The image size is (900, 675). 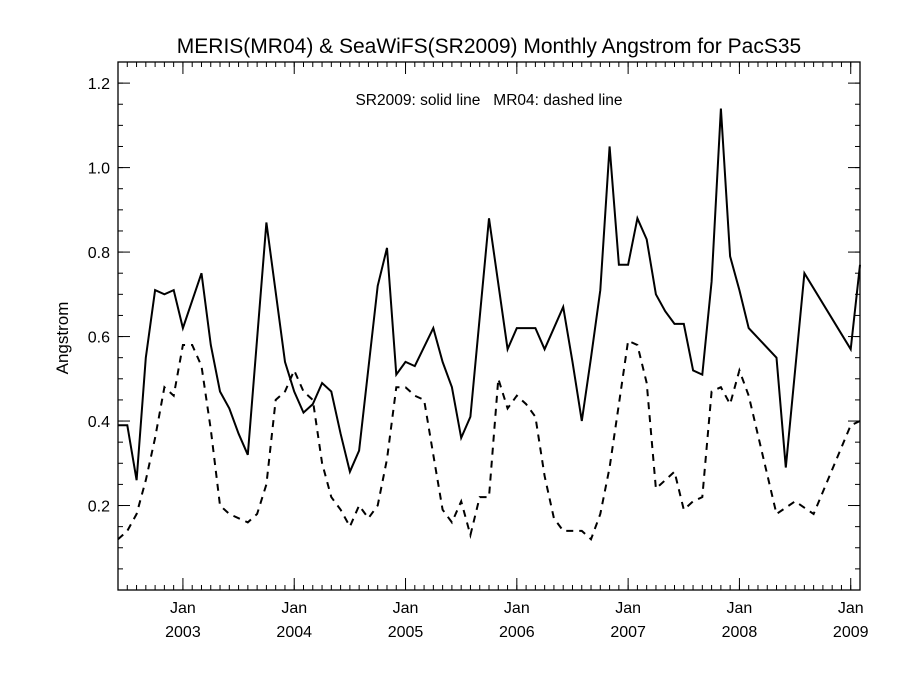 What do you see at coordinates (740, 632) in the screenshot?
I see `x-tick-year-label: 2008` at bounding box center [740, 632].